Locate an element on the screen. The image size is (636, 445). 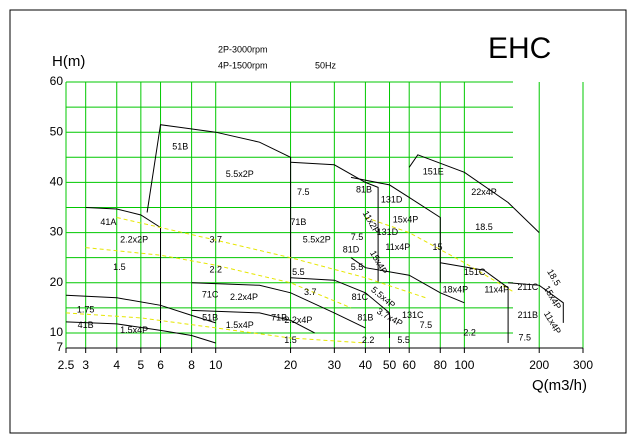
x-tick-label: 50 is located at coordinates (390, 365).